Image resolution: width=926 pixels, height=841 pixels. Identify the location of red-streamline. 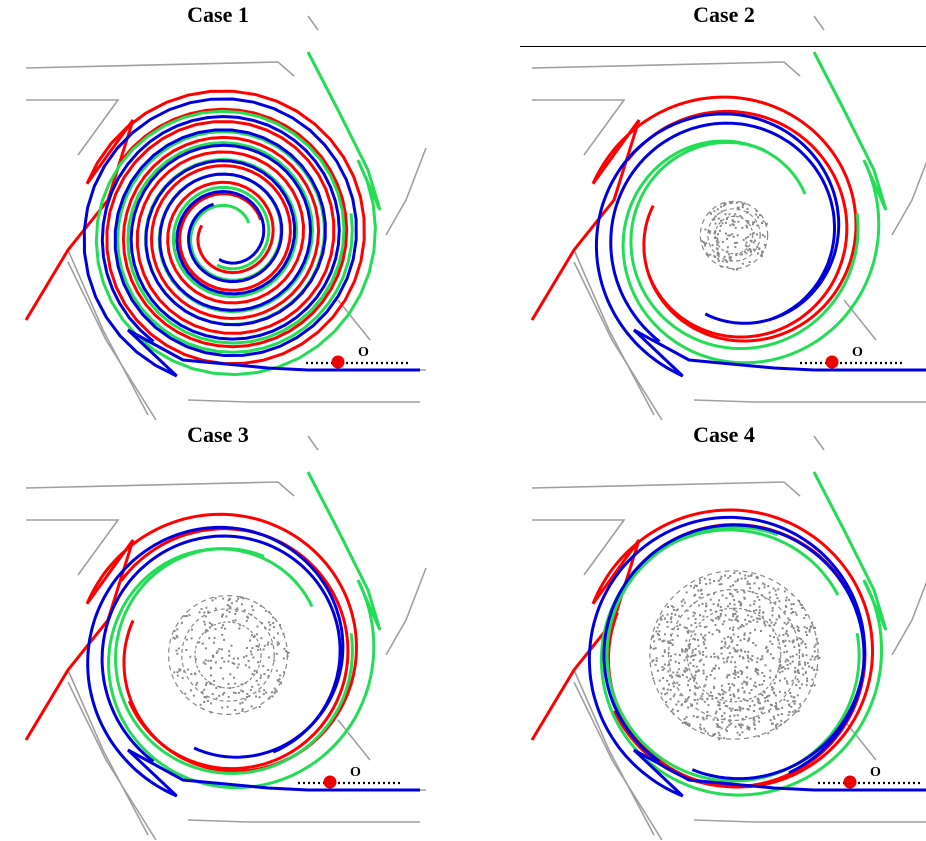
(694, 219).